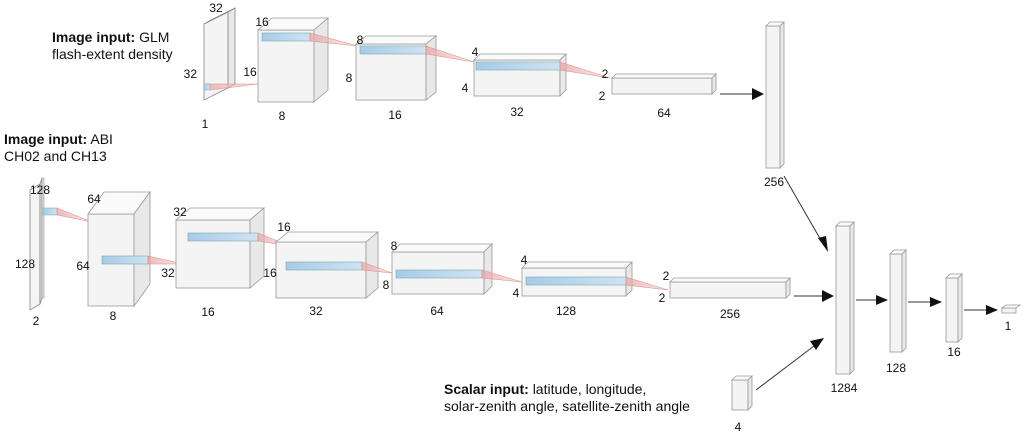  Describe the element at coordinates (524, 260) in the screenshot. I see `abi-block-6-depth-label: 4` at that location.